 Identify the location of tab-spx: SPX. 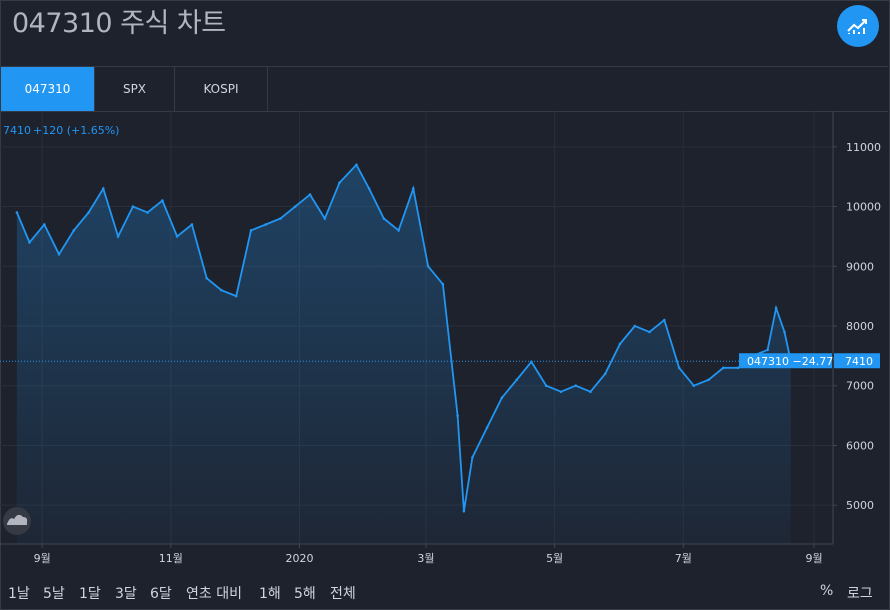
(135, 89).